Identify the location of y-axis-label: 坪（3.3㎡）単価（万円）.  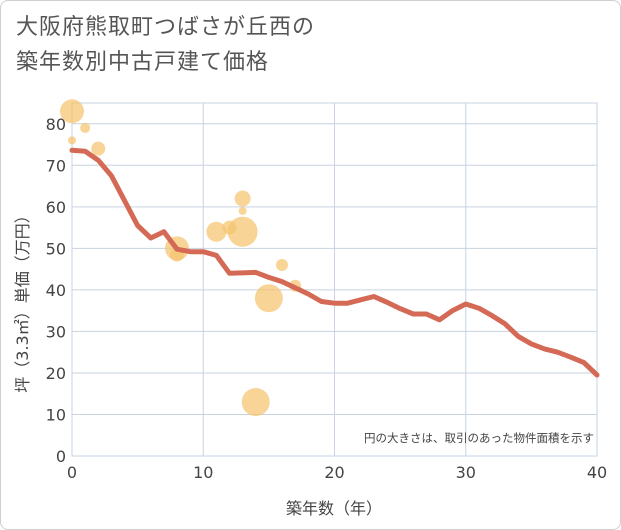
(22, 299).